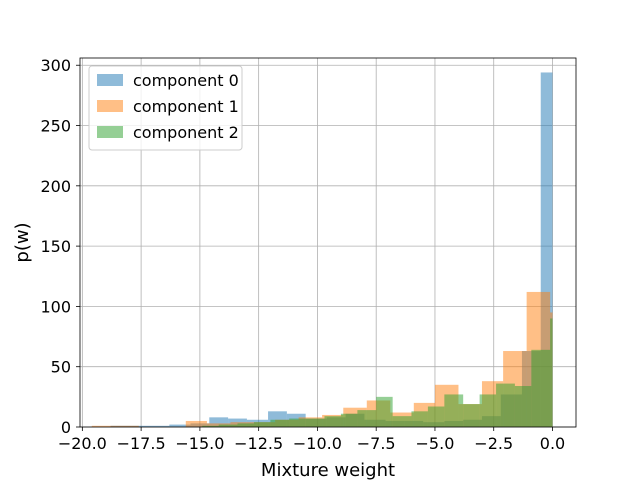 The height and width of the screenshot is (485, 640). Describe the element at coordinates (66, 427) in the screenshot. I see `y-tick-label: 0` at that location.